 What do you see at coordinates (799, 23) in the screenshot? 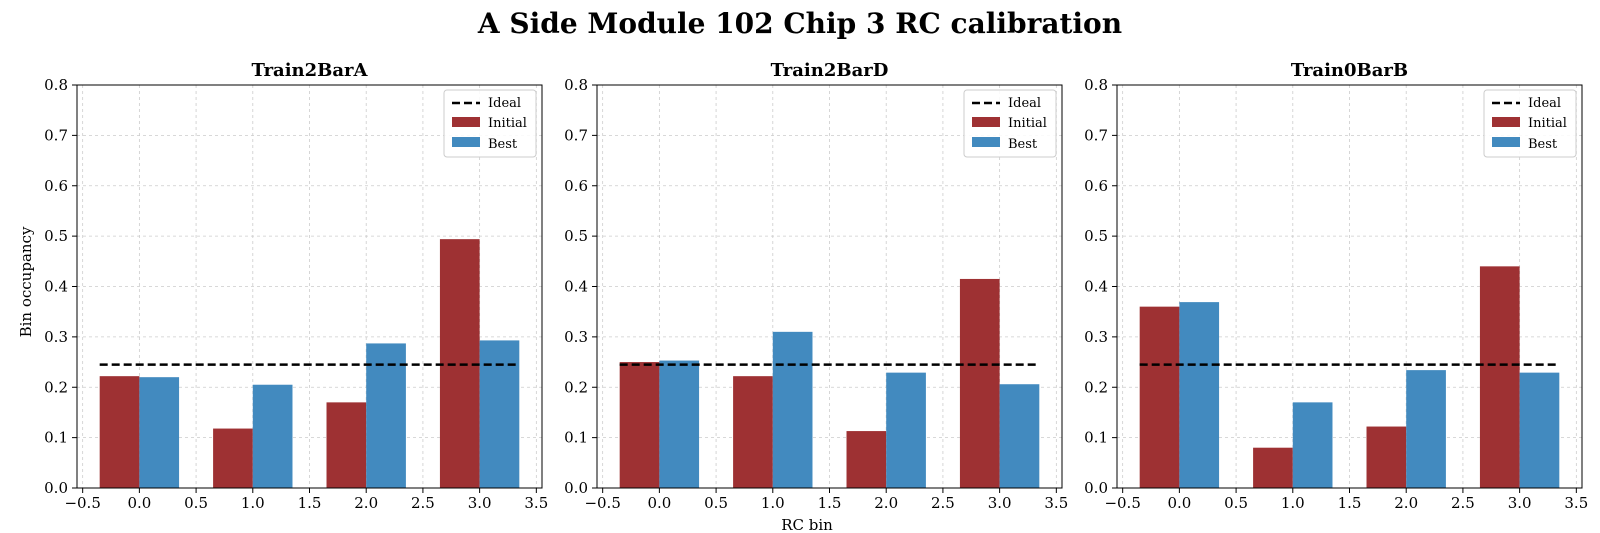
I see `figure-title: A Side Module 102 Chip 3 RC calibration` at bounding box center [799, 23].